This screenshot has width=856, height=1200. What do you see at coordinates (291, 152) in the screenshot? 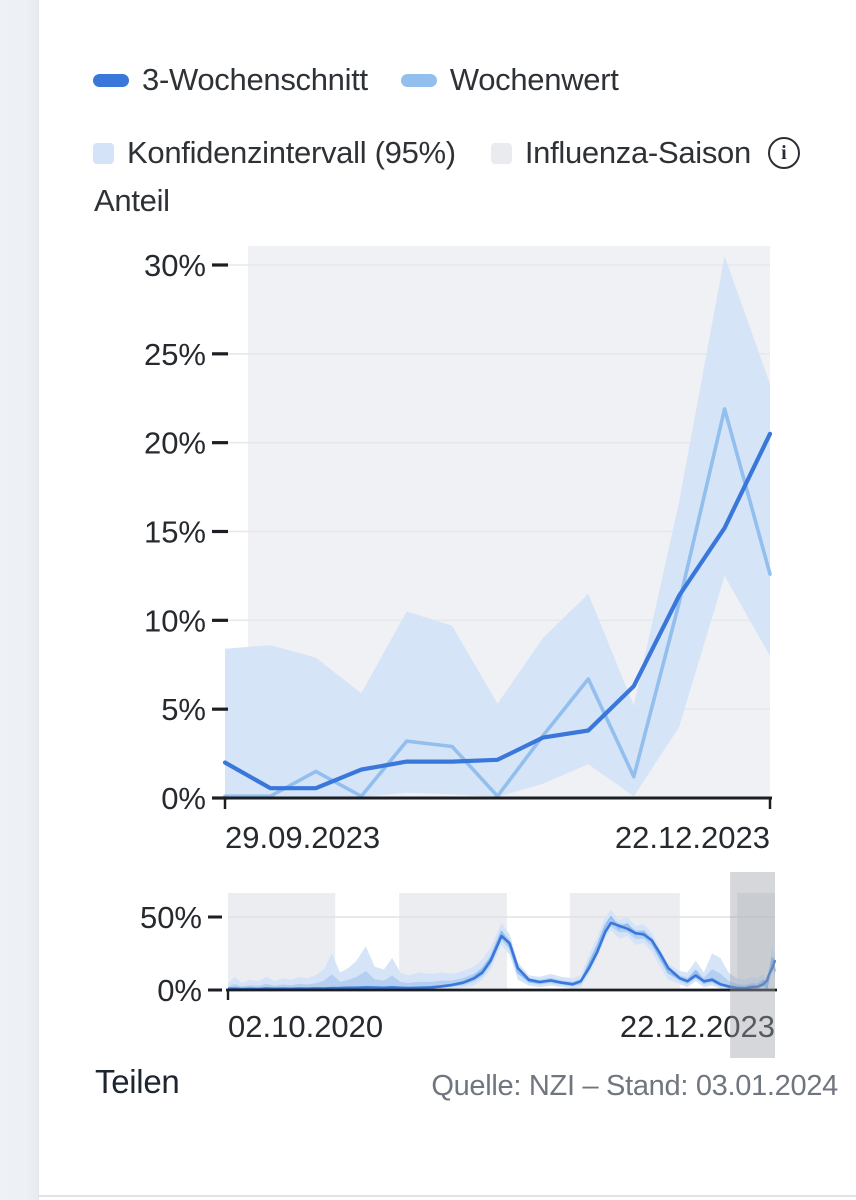
I see `legend-label-konfidenzintervall: Konfidenzintervall (95%)` at bounding box center [291, 152].